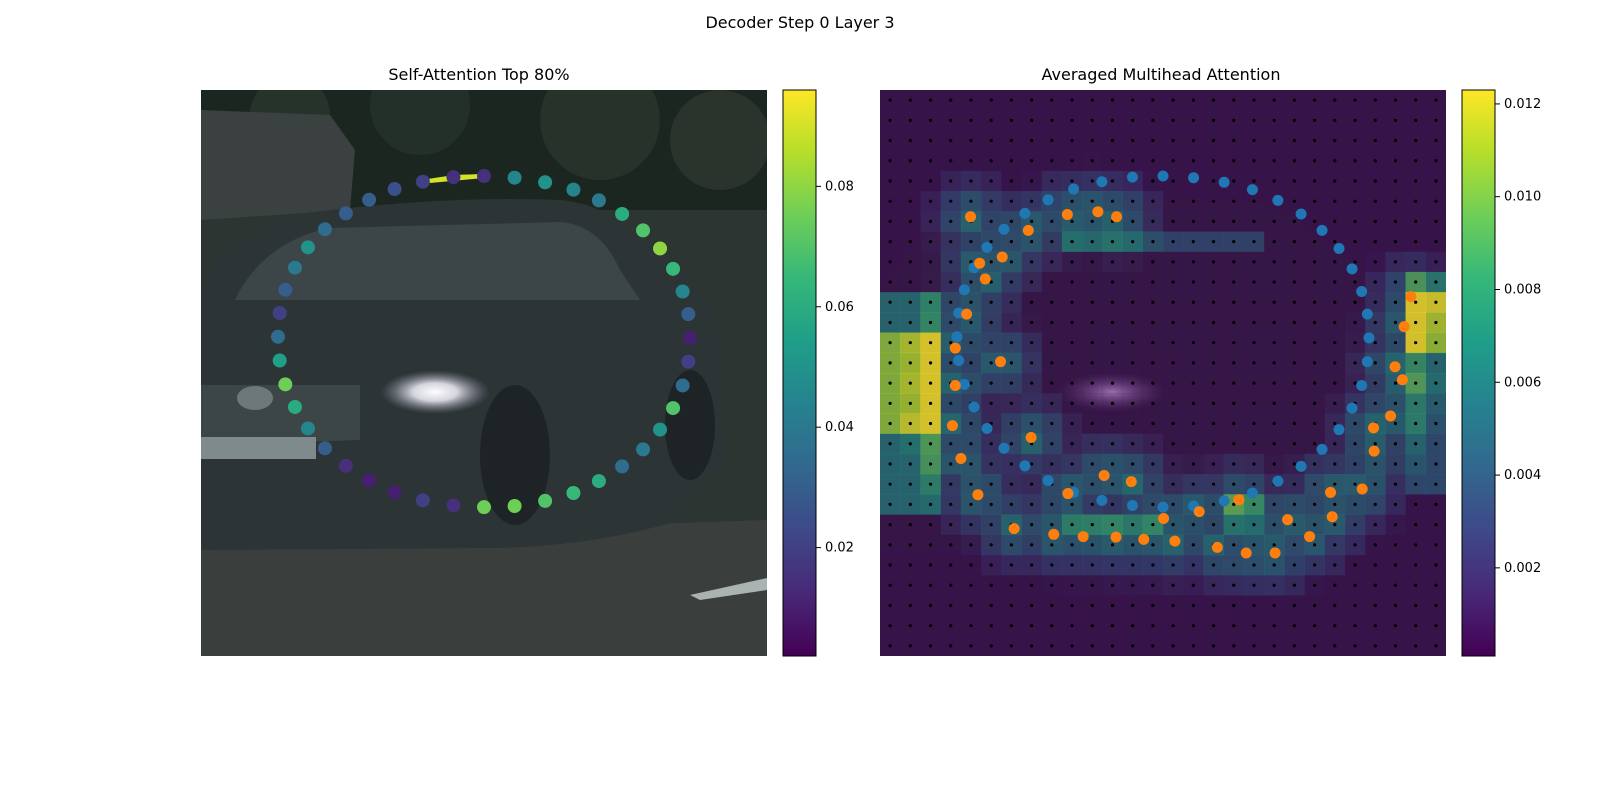 The image size is (1600, 800). Describe the element at coordinates (515, 455) in the screenshot. I see `left-wheel` at that location.